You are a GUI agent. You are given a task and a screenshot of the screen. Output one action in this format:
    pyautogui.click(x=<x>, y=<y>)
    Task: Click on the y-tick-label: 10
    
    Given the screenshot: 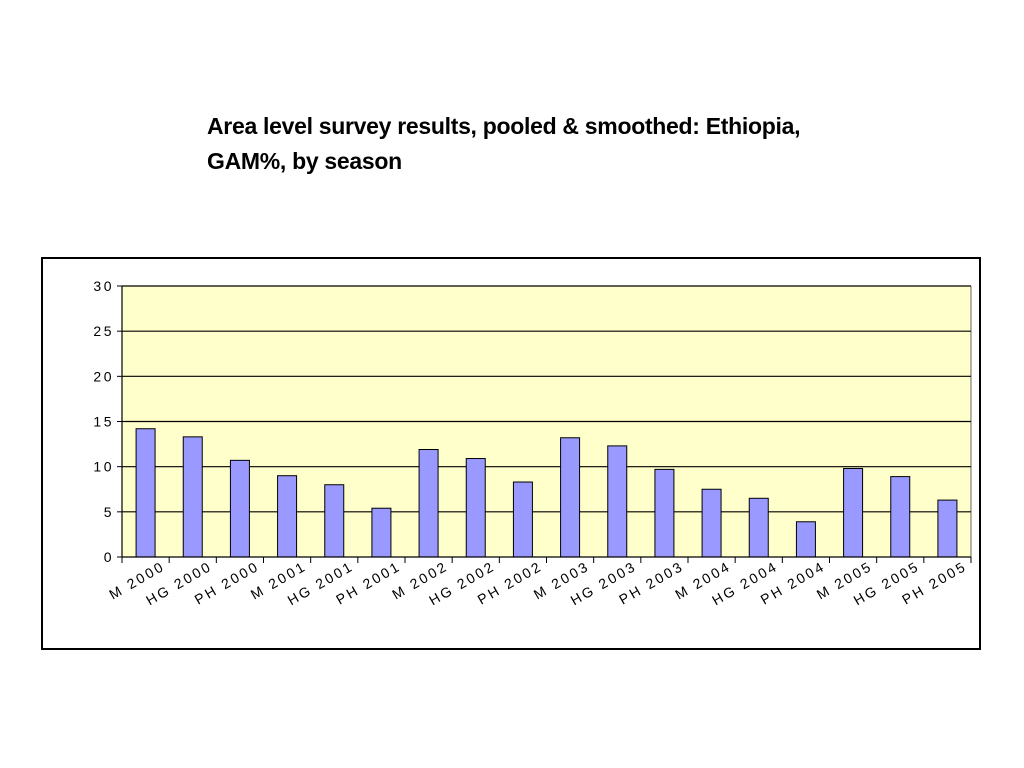 What is the action you would take?
    pyautogui.click(x=103, y=467)
    